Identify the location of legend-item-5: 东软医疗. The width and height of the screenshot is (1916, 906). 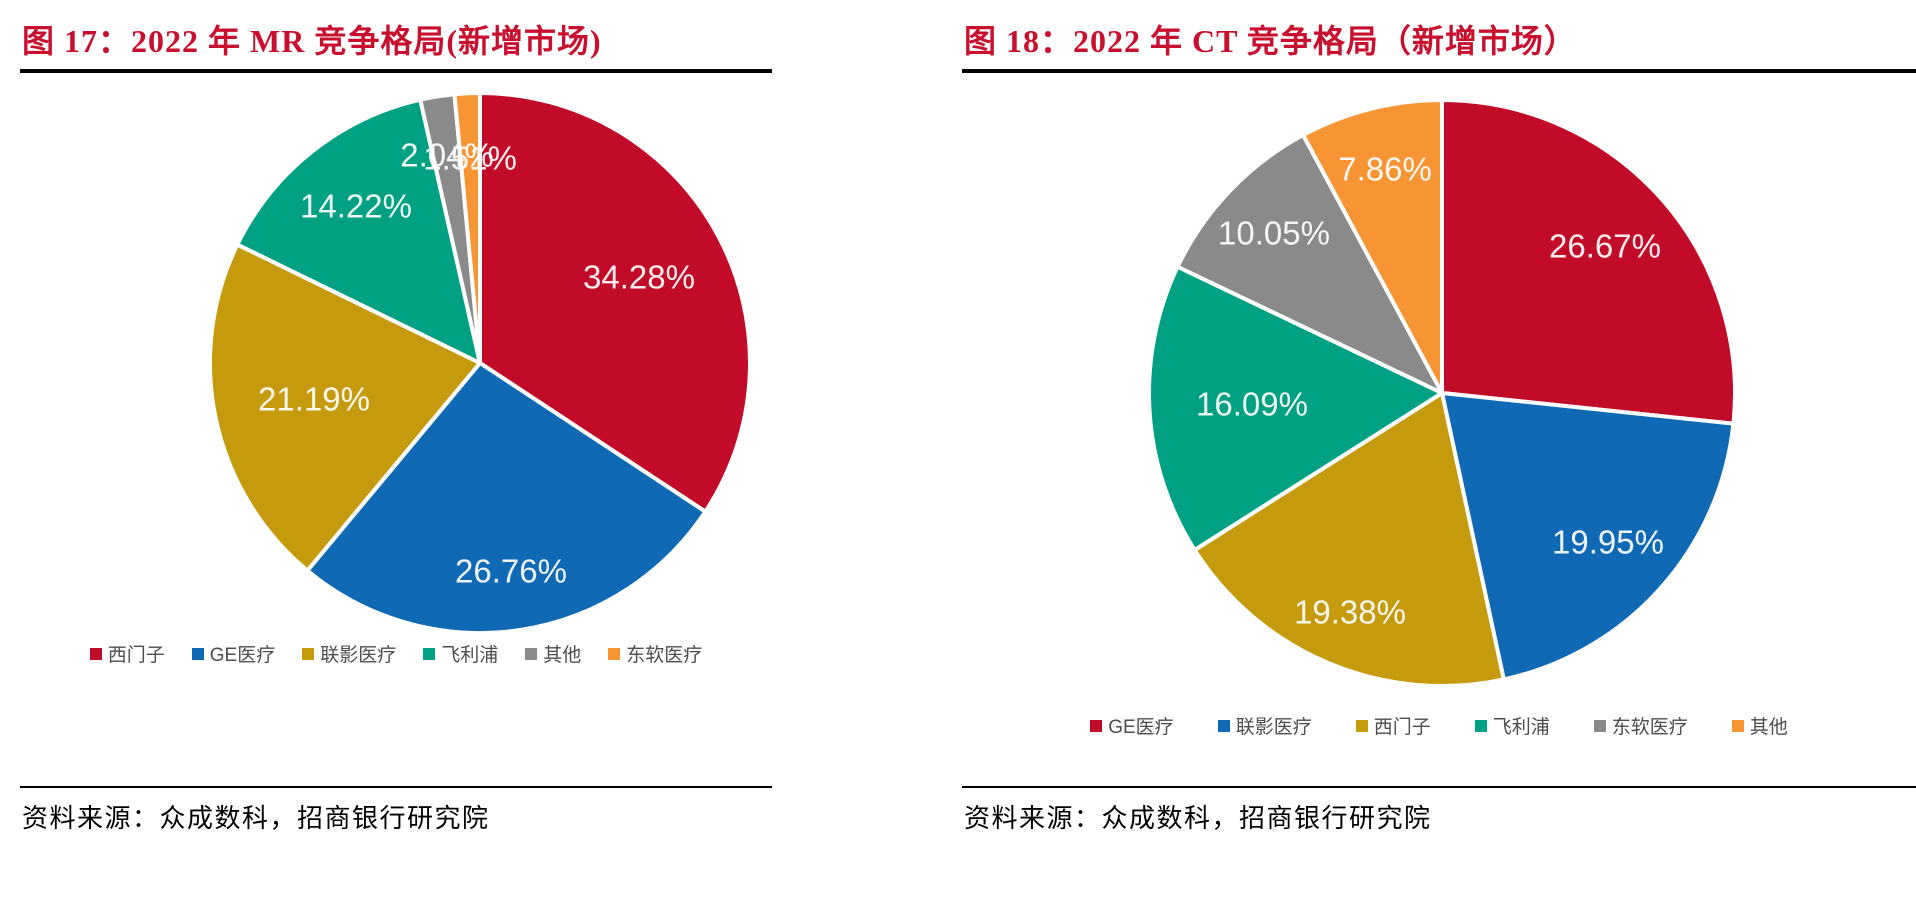
(655, 653).